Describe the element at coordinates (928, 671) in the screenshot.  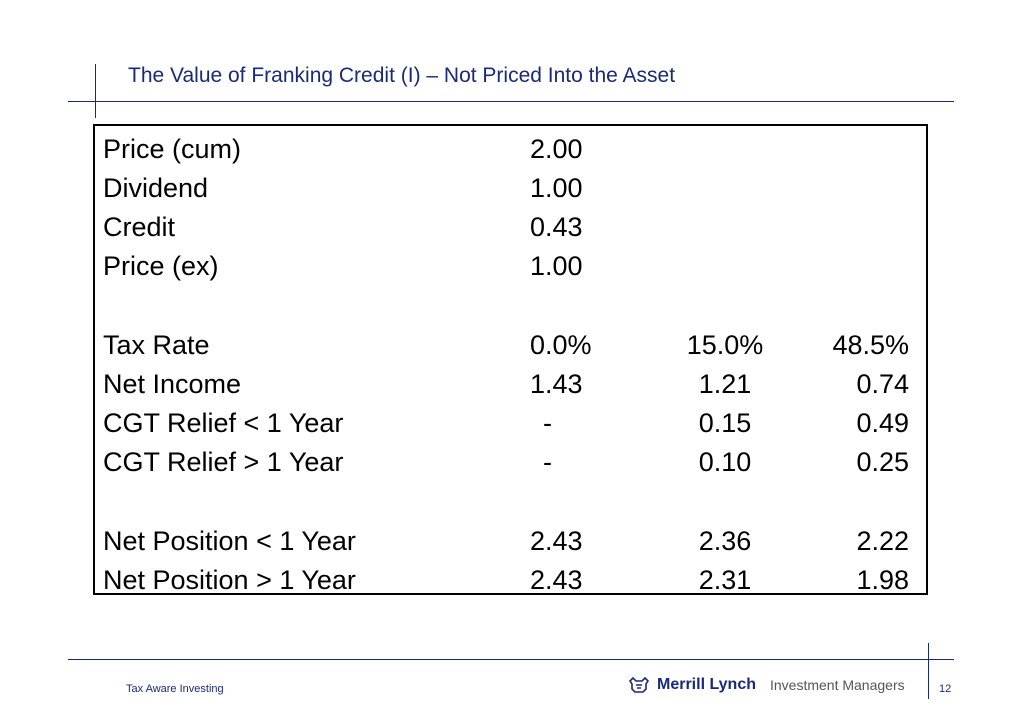
I see `footer-vertical-rule` at that location.